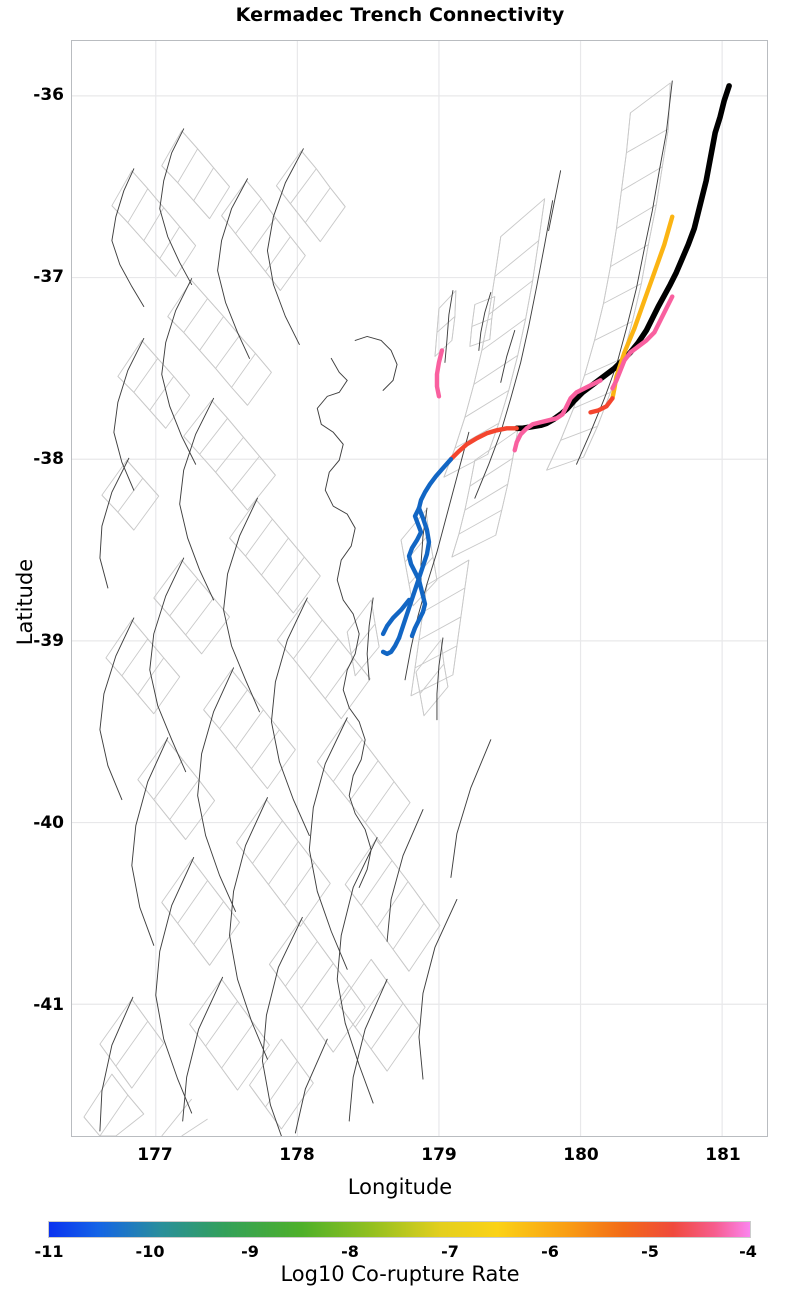  Describe the element at coordinates (450, 1251) in the screenshot. I see `colorbar-tick-label: -7` at that location.